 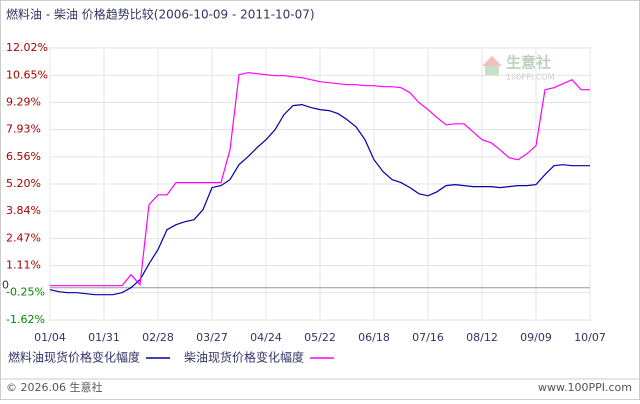 What do you see at coordinates (50, 337) in the screenshot?
I see `x-tick-label: 01/04` at bounding box center [50, 337].